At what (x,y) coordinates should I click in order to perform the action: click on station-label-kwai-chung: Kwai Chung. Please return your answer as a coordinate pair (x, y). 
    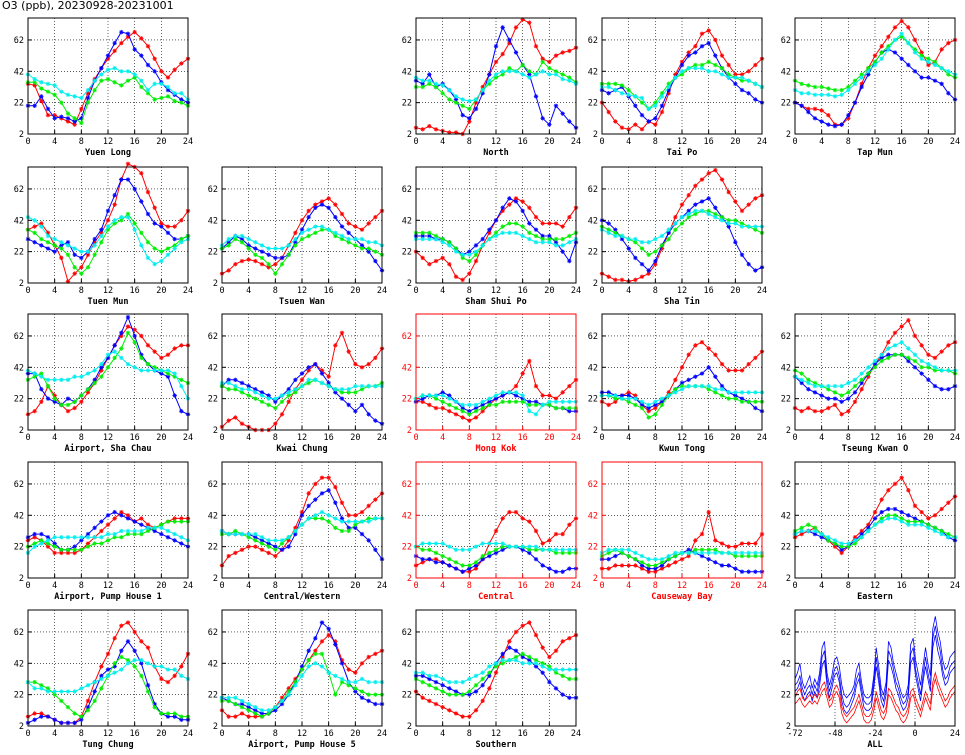
    Looking at the image, I should click on (301, 448).